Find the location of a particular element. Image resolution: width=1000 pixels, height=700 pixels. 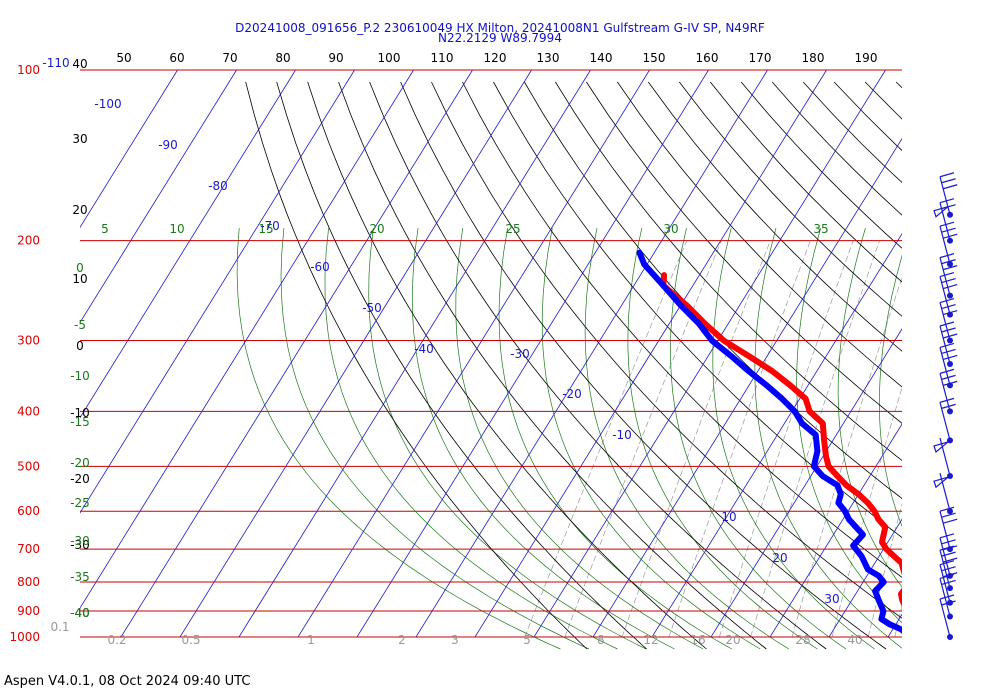

pressure-label: 900 is located at coordinates (28, 611).